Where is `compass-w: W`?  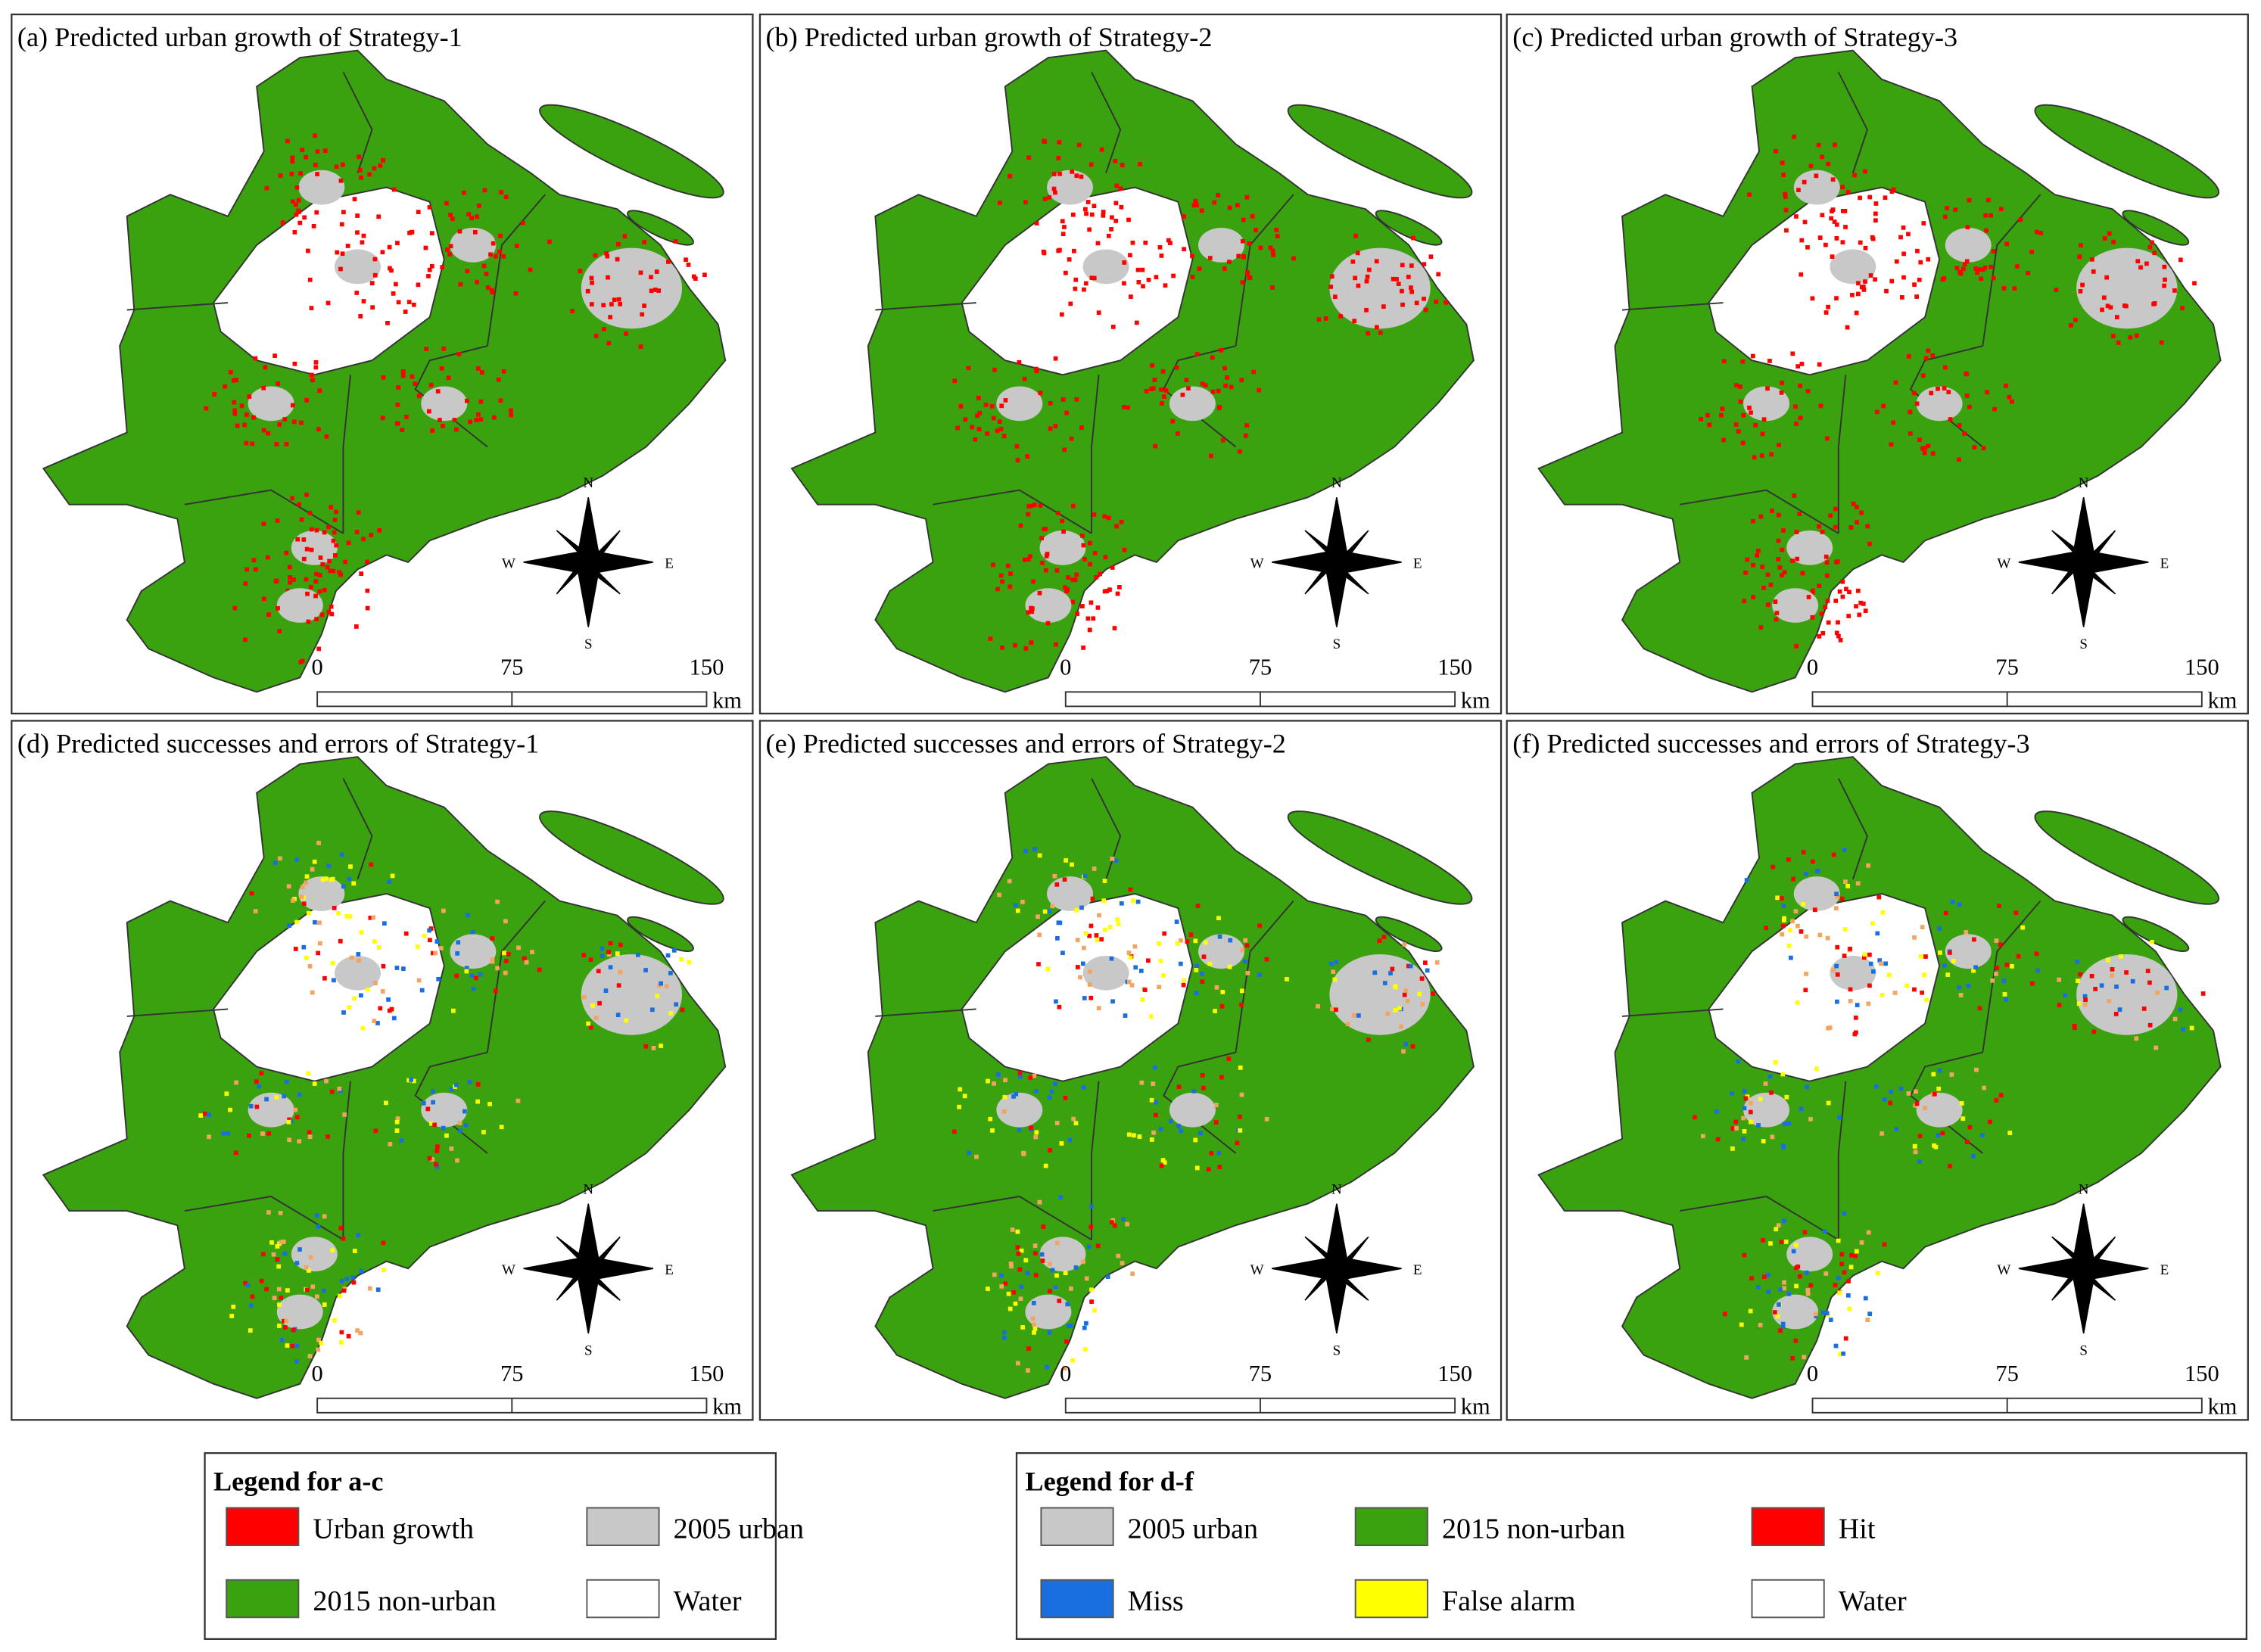 compass-w: W is located at coordinates (2003, 564).